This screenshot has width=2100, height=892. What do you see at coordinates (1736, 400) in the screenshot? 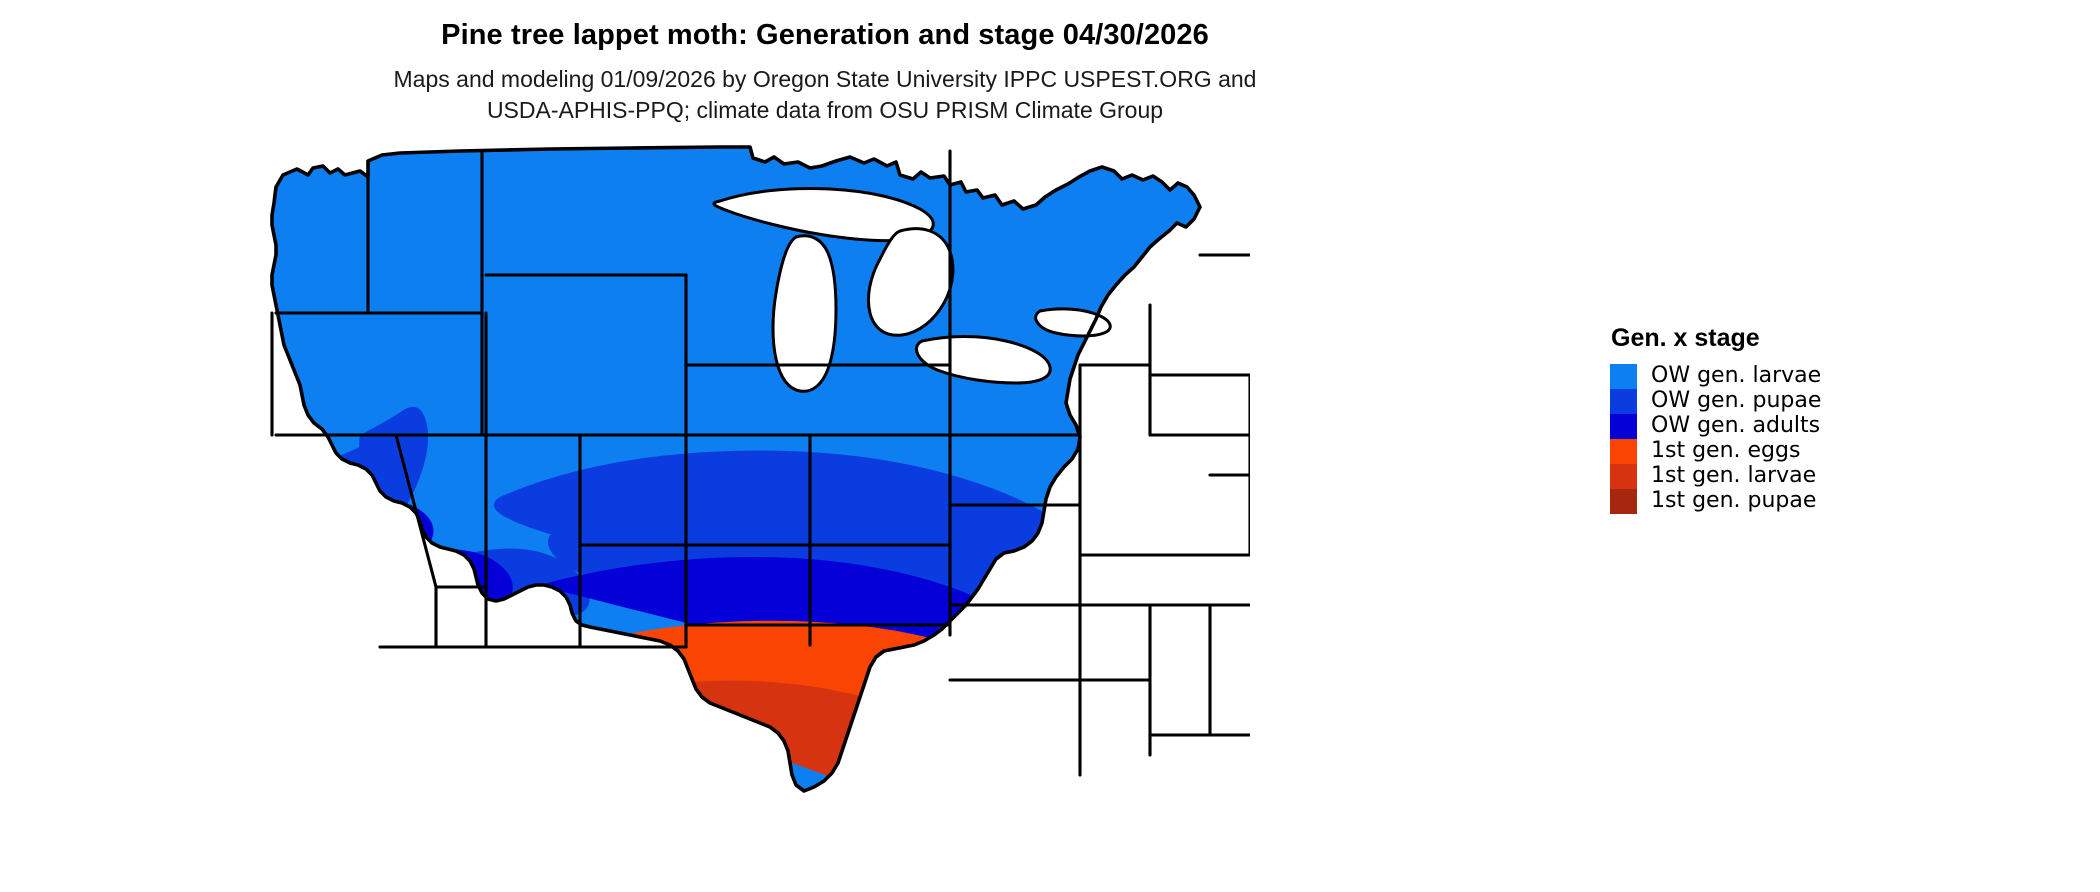
I see `legend-label-ow-pupae: OW gen. pupae` at bounding box center [1736, 400].